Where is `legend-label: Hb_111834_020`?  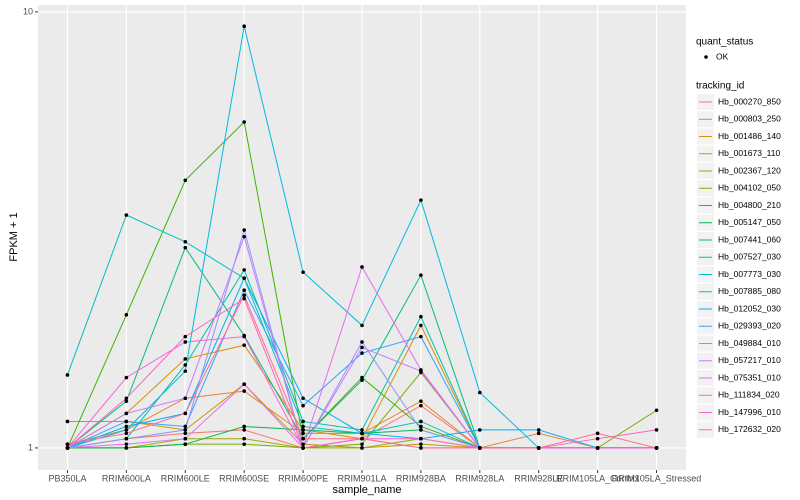
legend-label: Hb_111834_020 is located at coordinates (749, 395).